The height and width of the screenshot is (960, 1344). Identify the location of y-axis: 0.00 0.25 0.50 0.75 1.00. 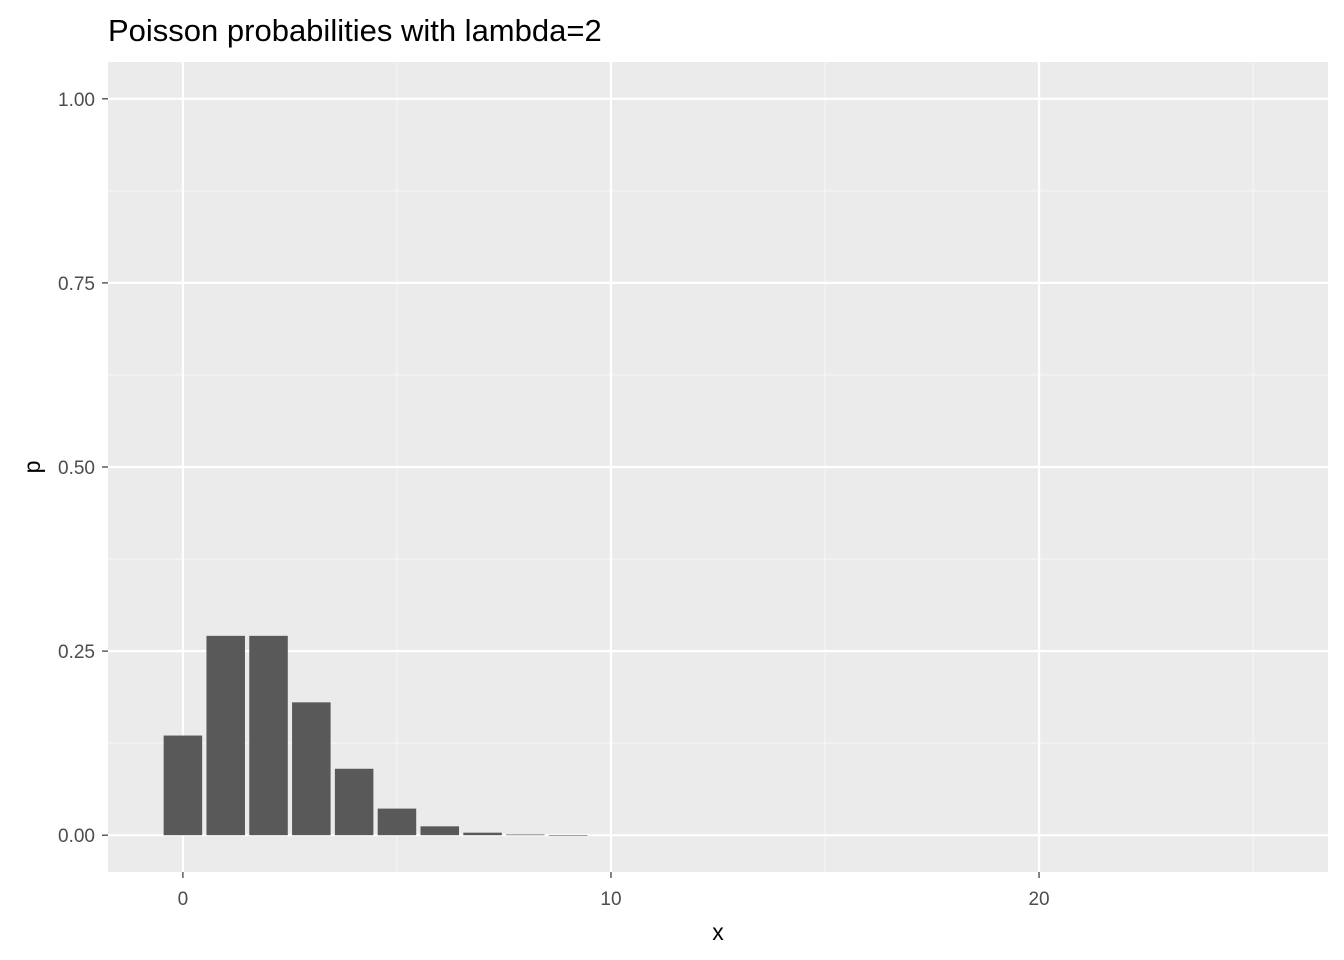
(83, 468).